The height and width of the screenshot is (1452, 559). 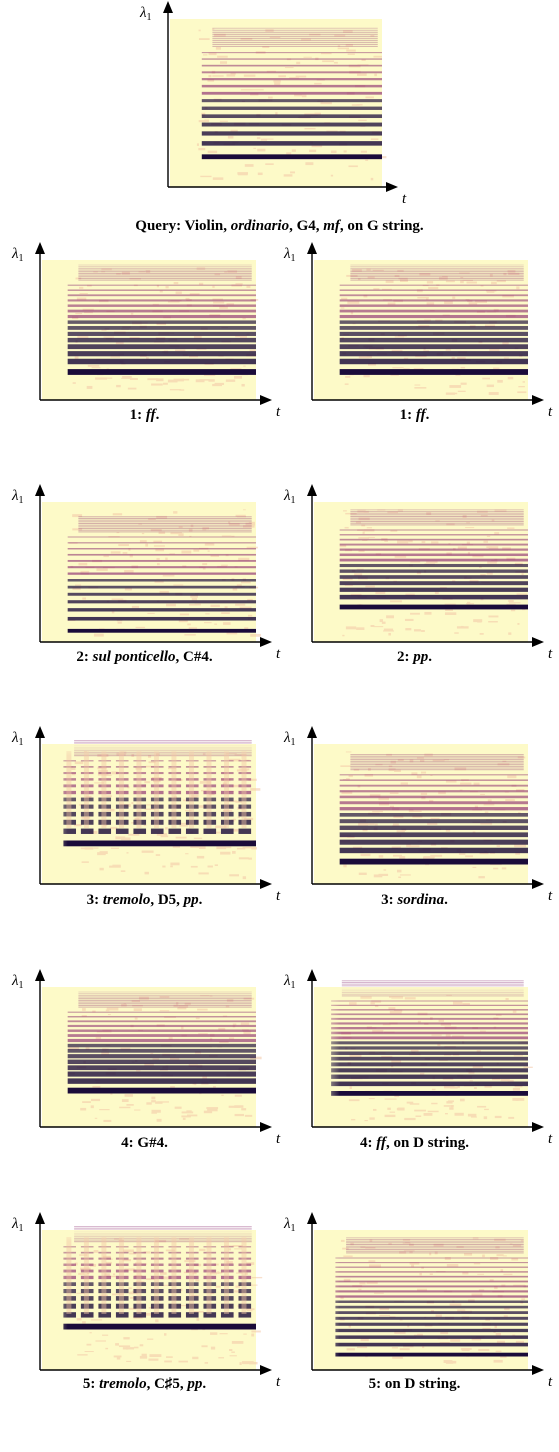 What do you see at coordinates (414, 415) in the screenshot?
I see `result-1-right-caption: 1: ff.` at bounding box center [414, 415].